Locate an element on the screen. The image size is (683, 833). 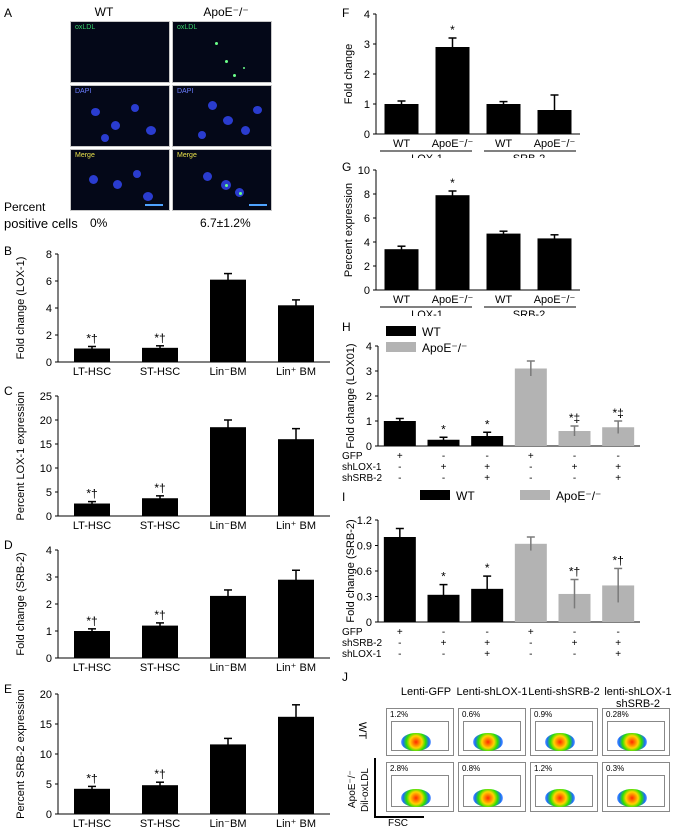
y-tick-label: 0.6 is located at coordinates (364, 572).